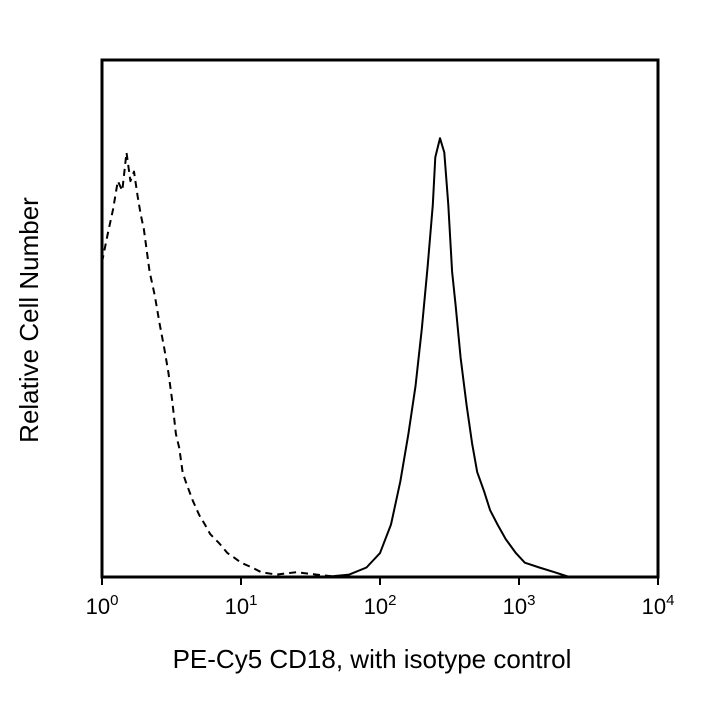  What do you see at coordinates (29, 320) in the screenshot?
I see `y-axis-label: Relative Cell Number` at bounding box center [29, 320].